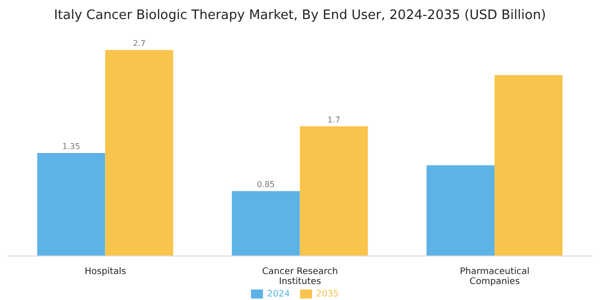 The image size is (600, 300). Describe the element at coordinates (105, 272) in the screenshot. I see `x-tick-label: Hospitals` at that location.